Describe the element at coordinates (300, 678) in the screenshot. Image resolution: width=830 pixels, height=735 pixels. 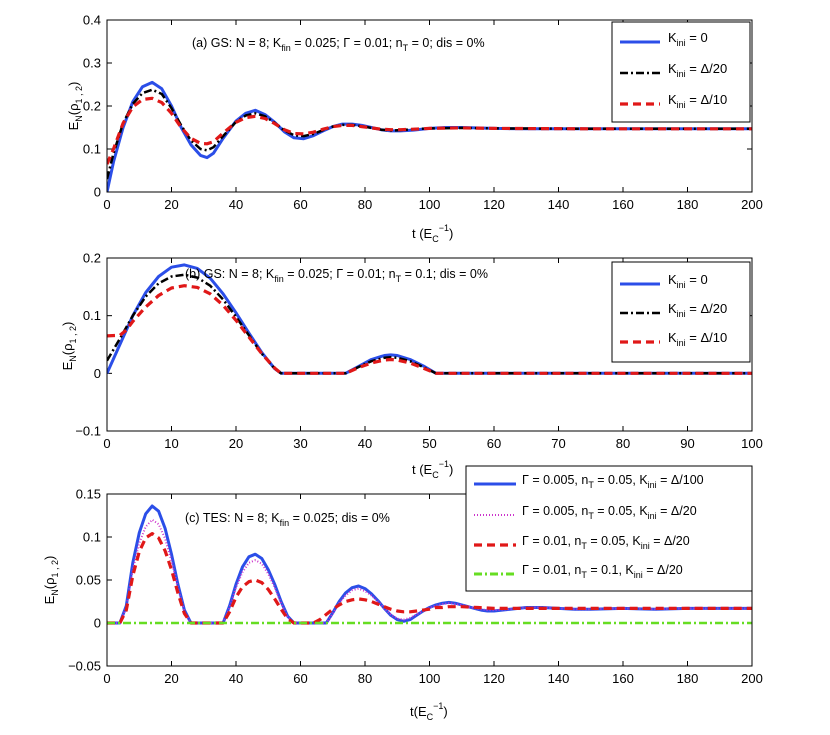
I see `panel-c-xtick-label: 60` at that location.